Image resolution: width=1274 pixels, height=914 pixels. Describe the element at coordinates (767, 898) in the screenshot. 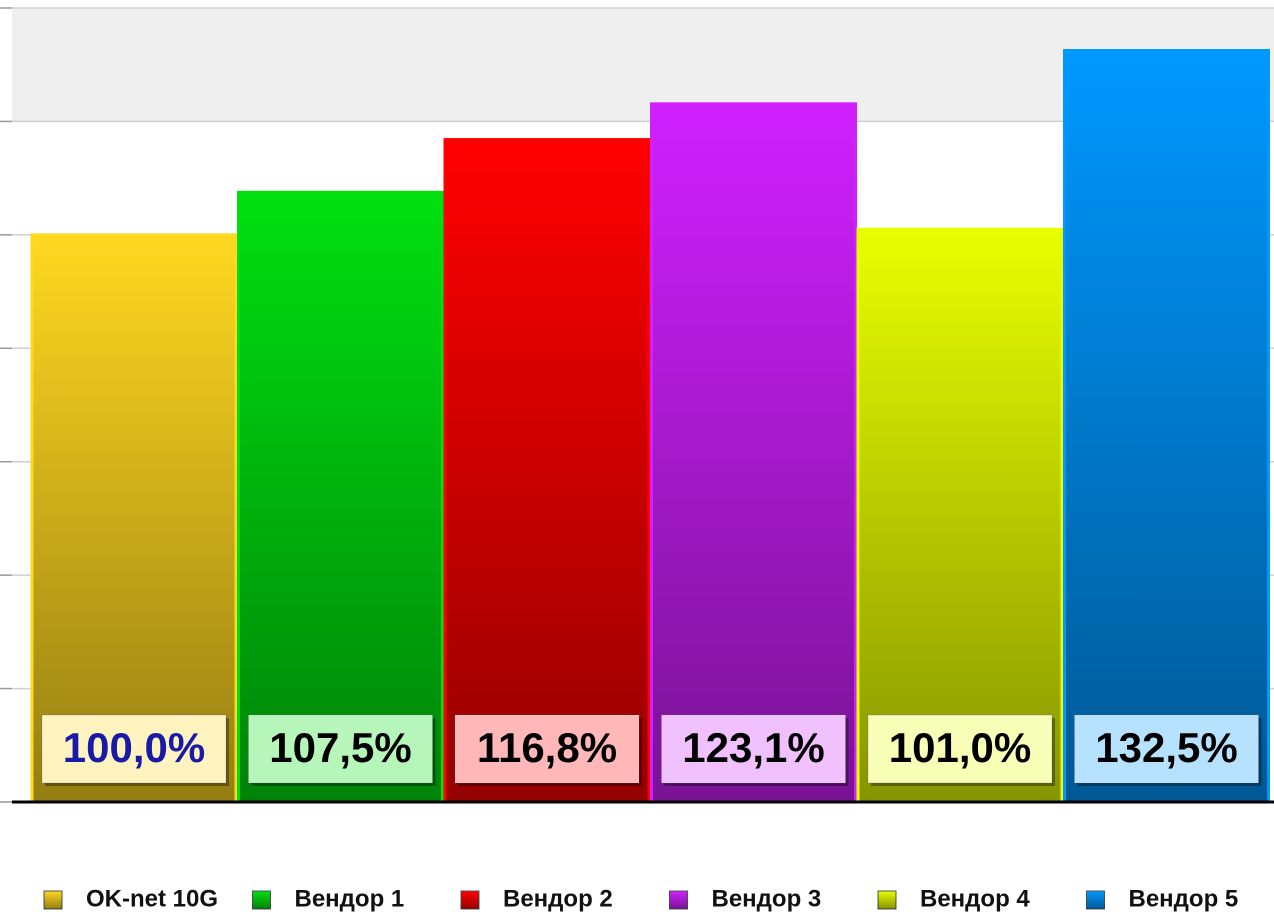

I see `legend-label: Вендор 3` at that location.